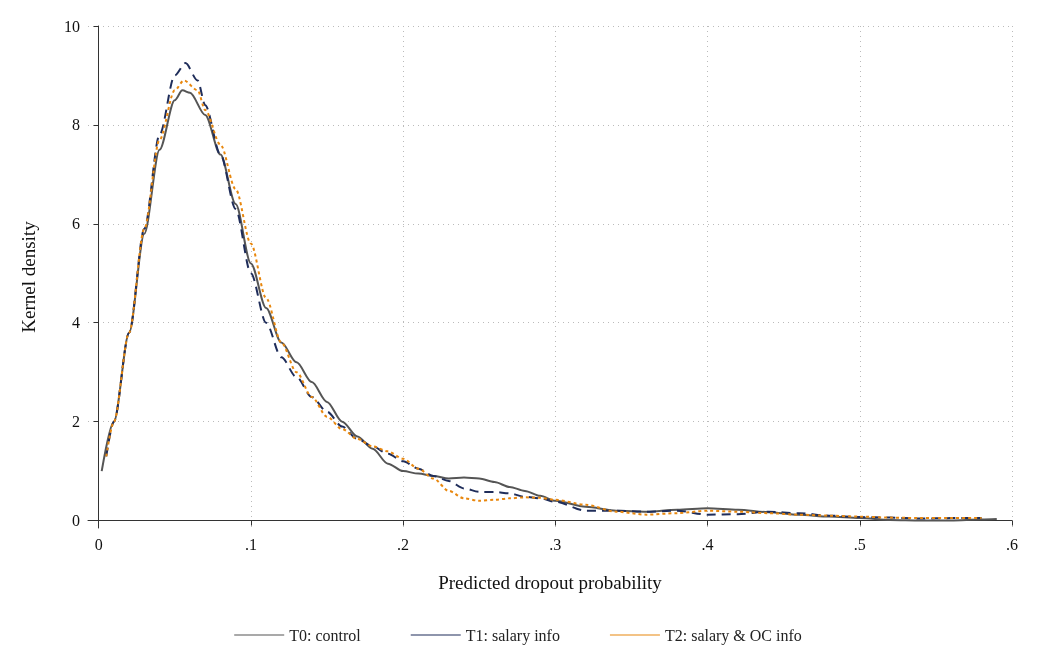  What do you see at coordinates (512, 635) in the screenshot?
I see `legend-label: T1: salary info` at bounding box center [512, 635].